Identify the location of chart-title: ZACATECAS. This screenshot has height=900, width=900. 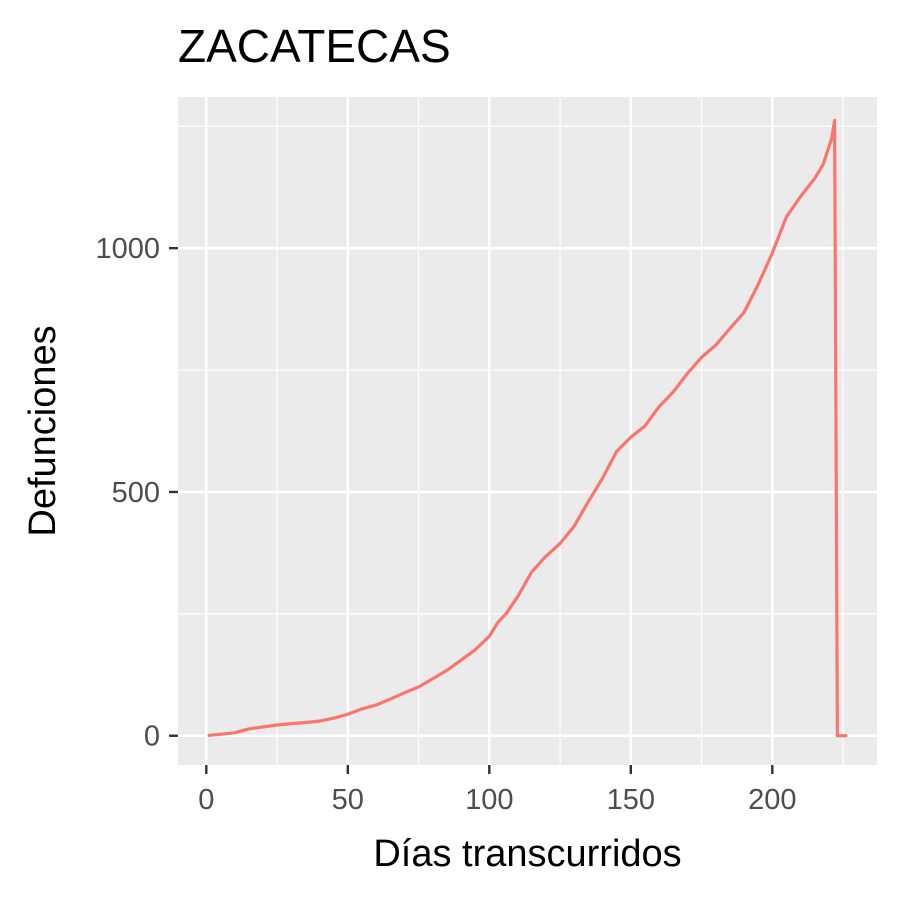
(314, 46).